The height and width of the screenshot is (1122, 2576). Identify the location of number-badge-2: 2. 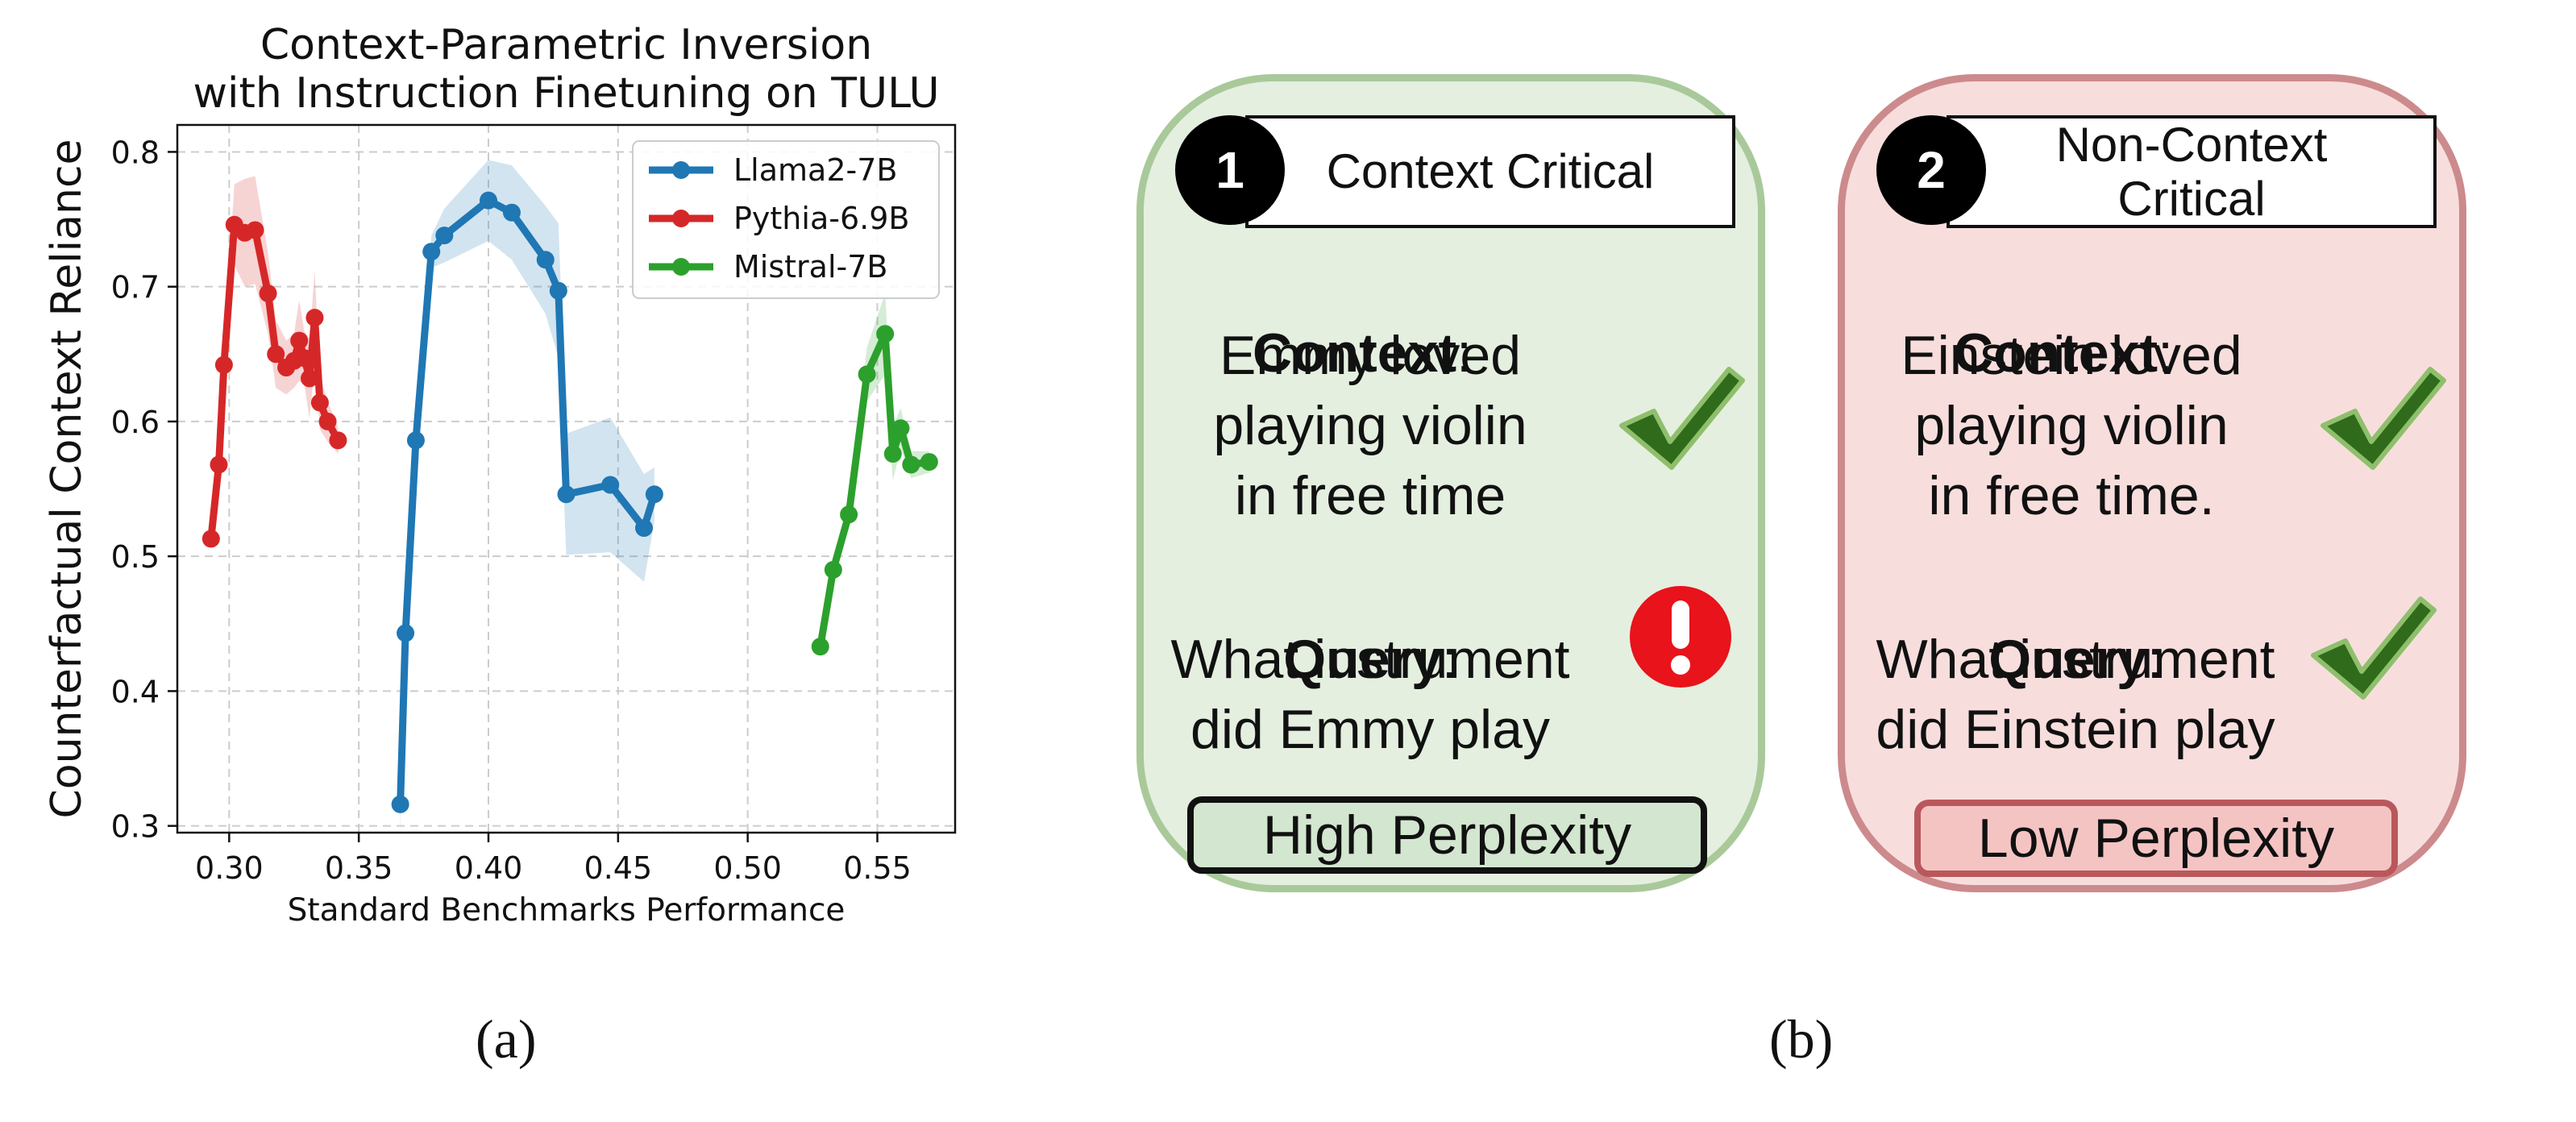
(1931, 170).